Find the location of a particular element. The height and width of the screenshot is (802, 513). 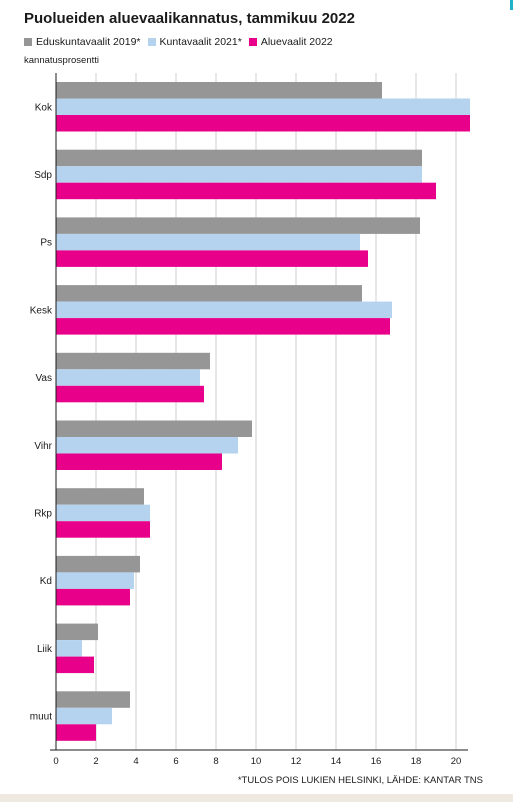

x-tick-label-8: 8 is located at coordinates (215, 761).